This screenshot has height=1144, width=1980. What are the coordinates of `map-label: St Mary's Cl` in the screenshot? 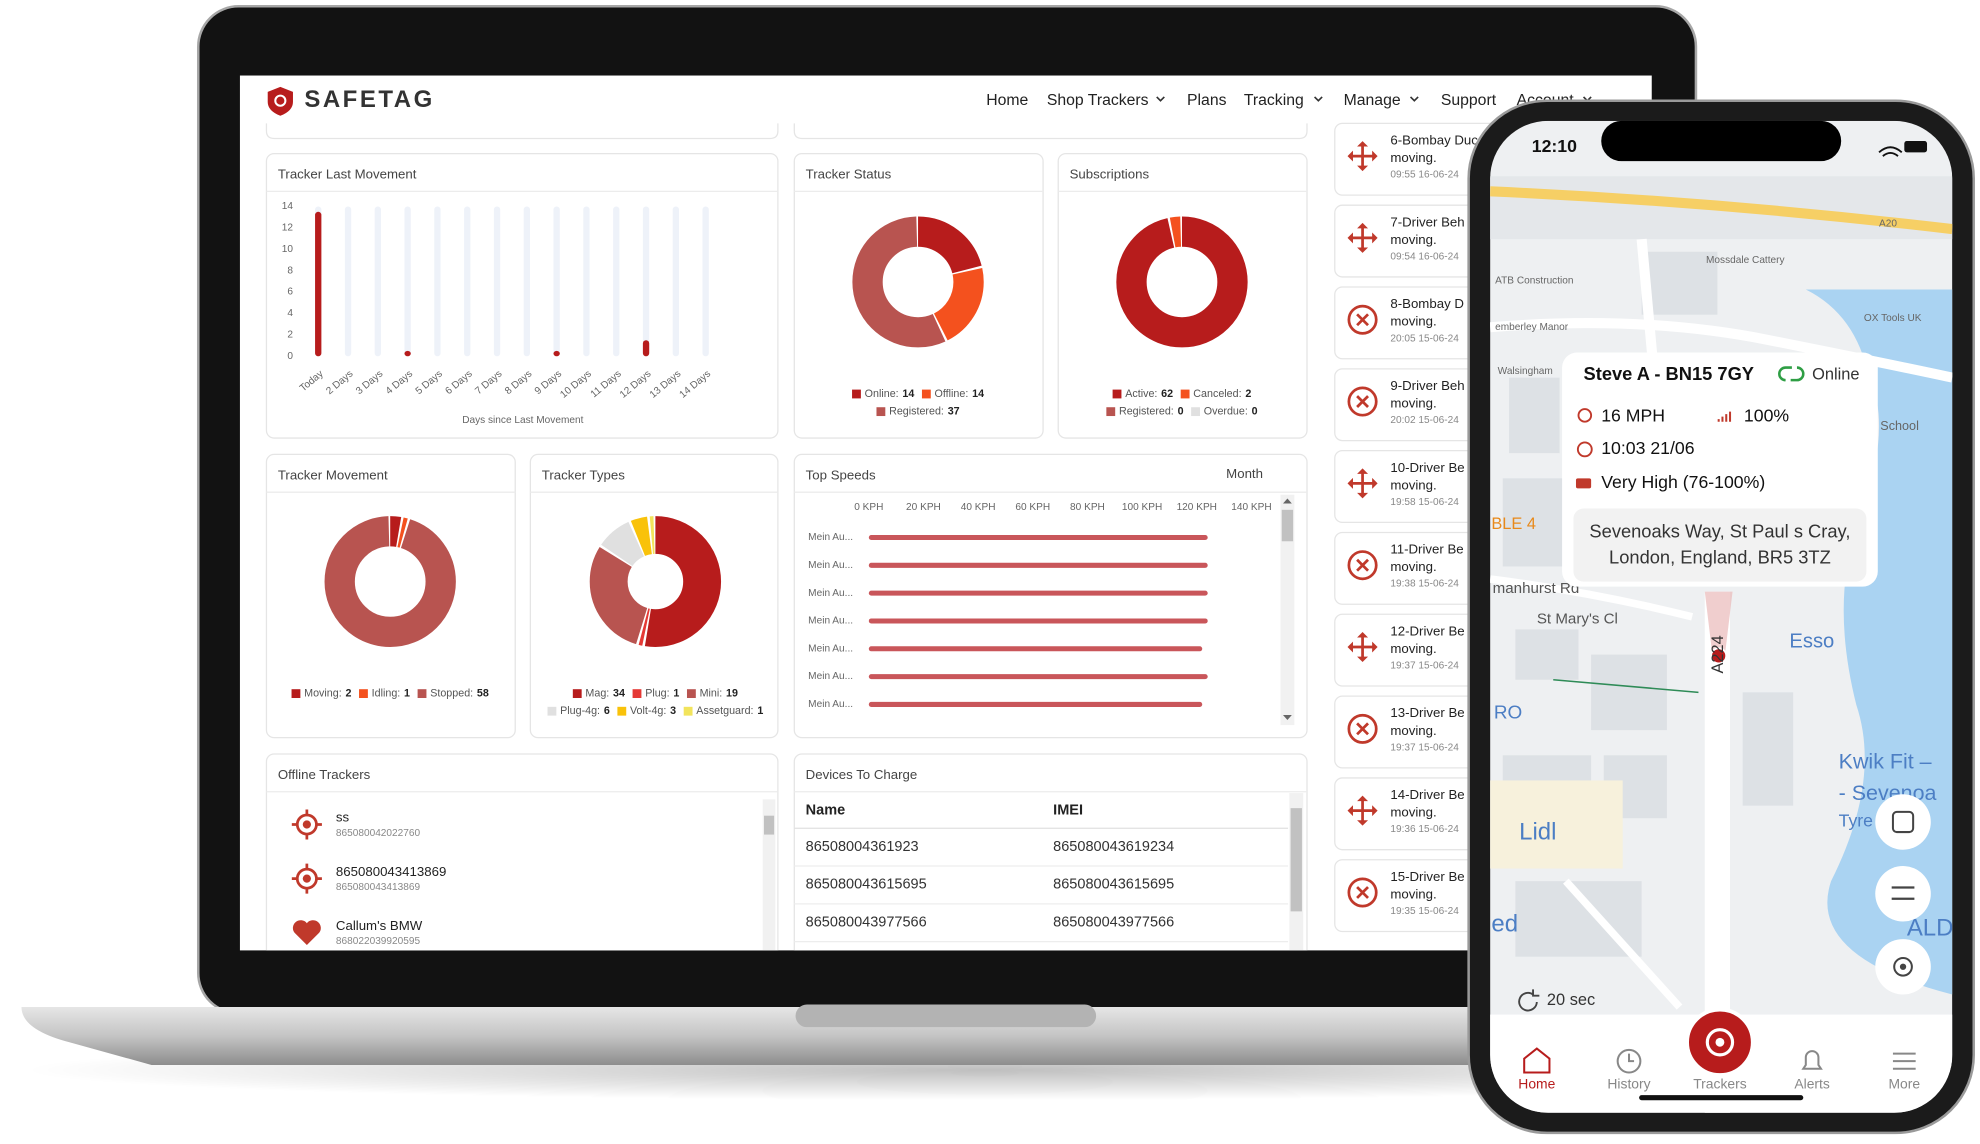 It's located at (1577, 618).